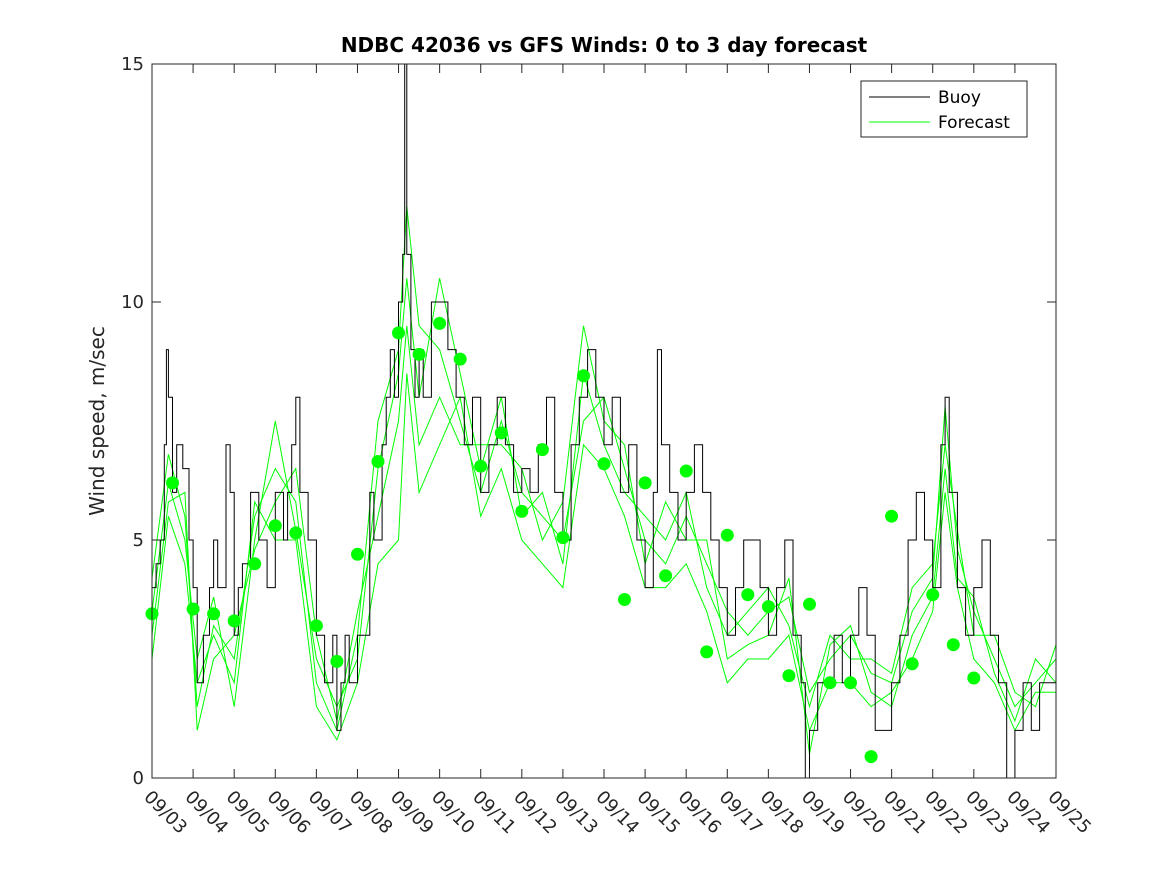 This screenshot has width=1167, height=875. I want to click on y-tick-label-15: 15, so click(132, 64).